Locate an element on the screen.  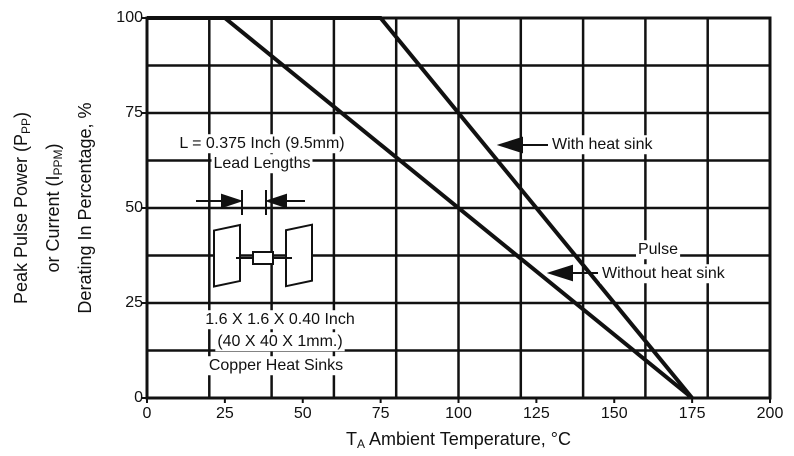
component is located at coordinates (263, 258).